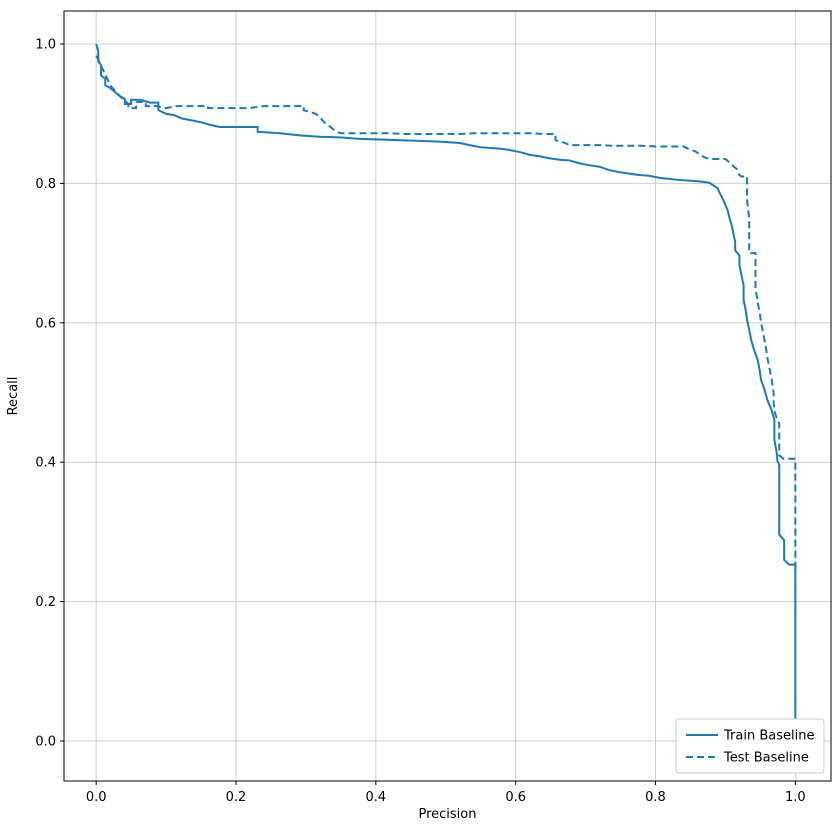 The height and width of the screenshot is (837, 839). What do you see at coordinates (45, 184) in the screenshot?
I see `y-tick-label: 0.8` at bounding box center [45, 184].